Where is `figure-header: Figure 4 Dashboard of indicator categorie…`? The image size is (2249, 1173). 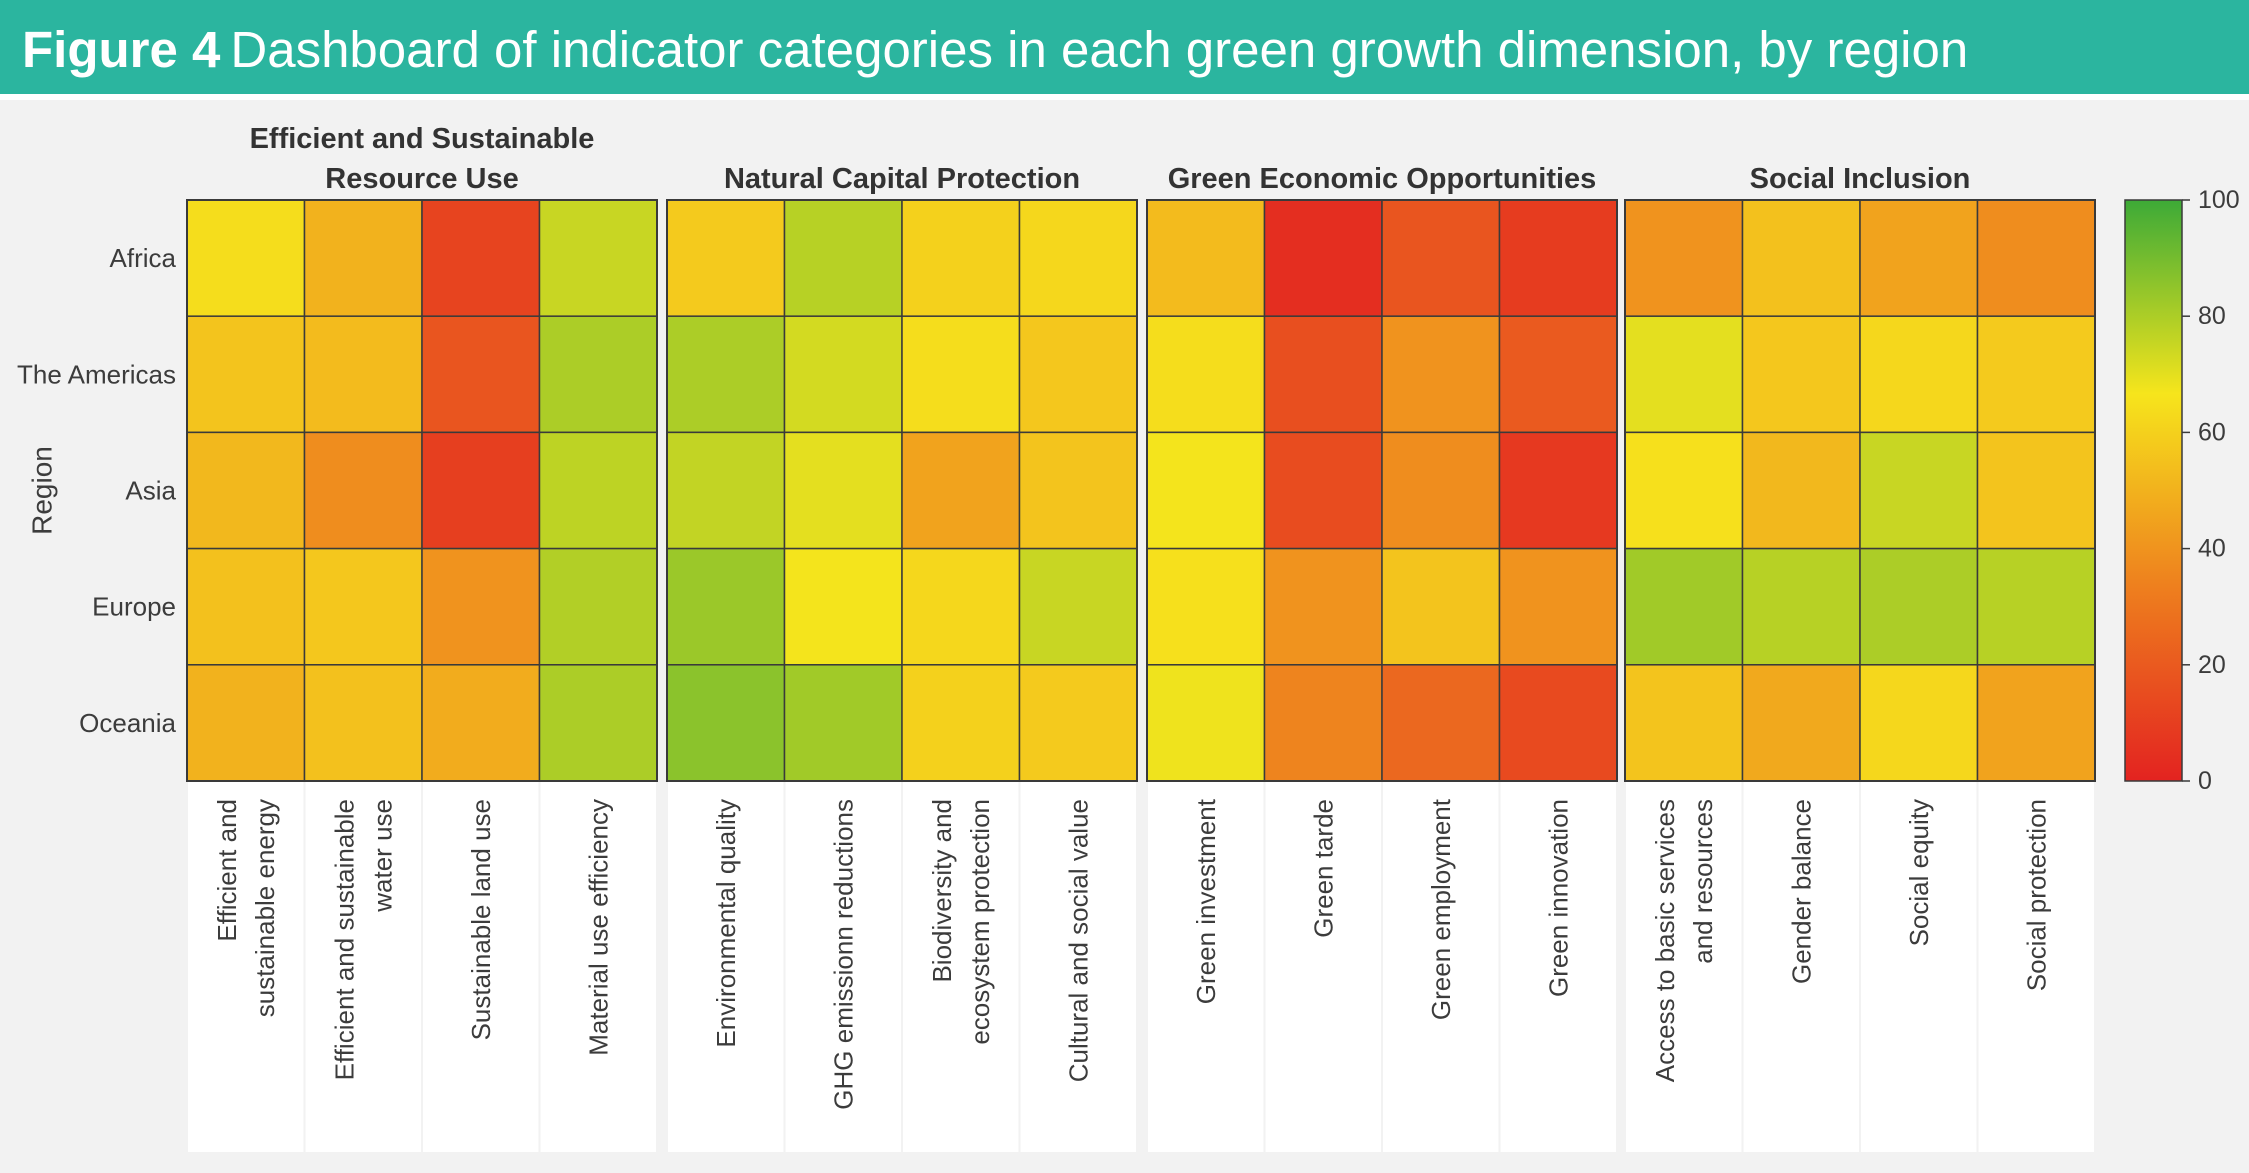 figure-header: Figure 4 Dashboard of indicator categorie… is located at coordinates (1124, 49).